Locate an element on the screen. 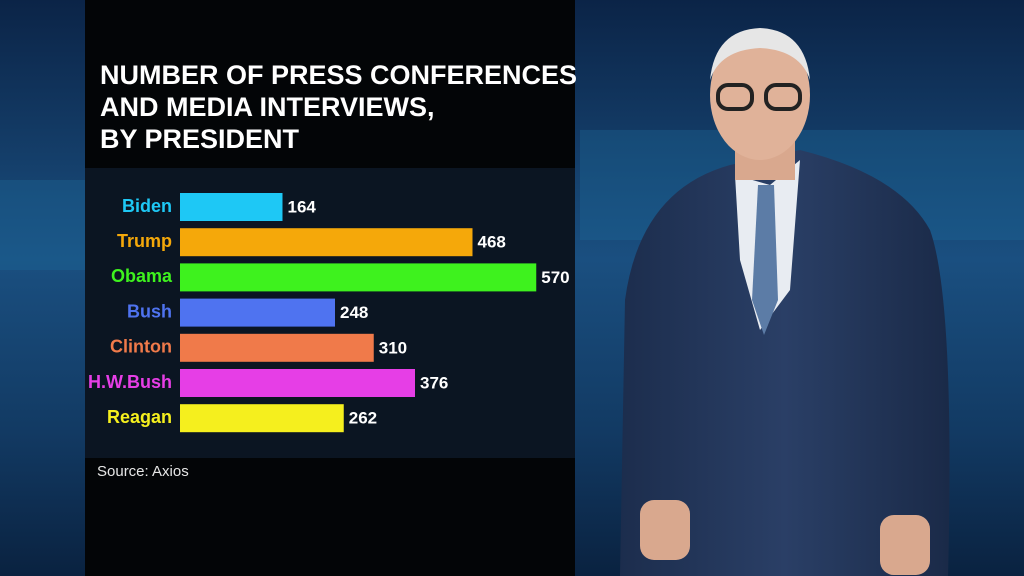  category-label: Clinton is located at coordinates (141, 347).